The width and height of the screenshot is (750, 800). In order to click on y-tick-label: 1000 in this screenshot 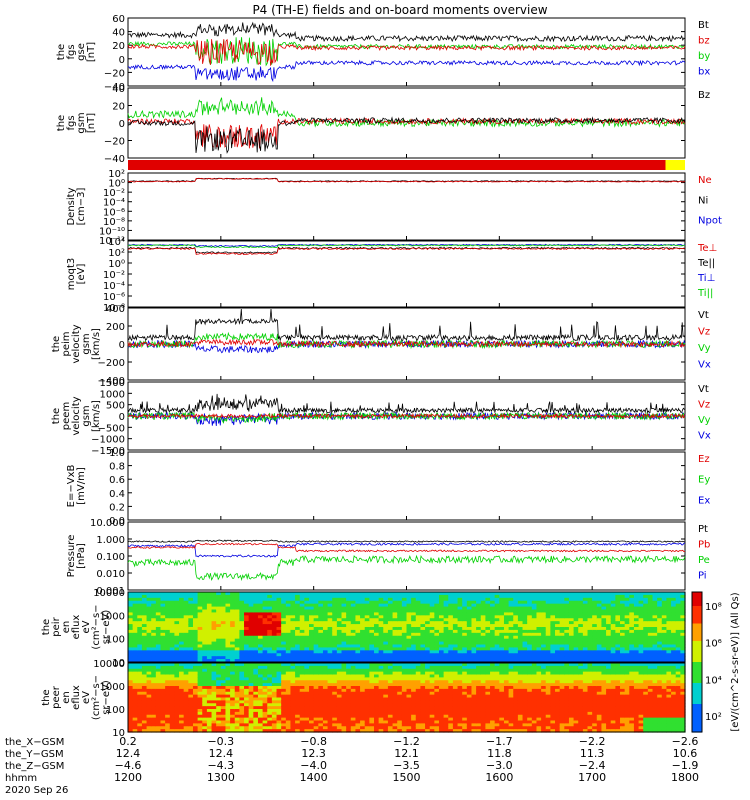, I will do `click(112, 687)`.